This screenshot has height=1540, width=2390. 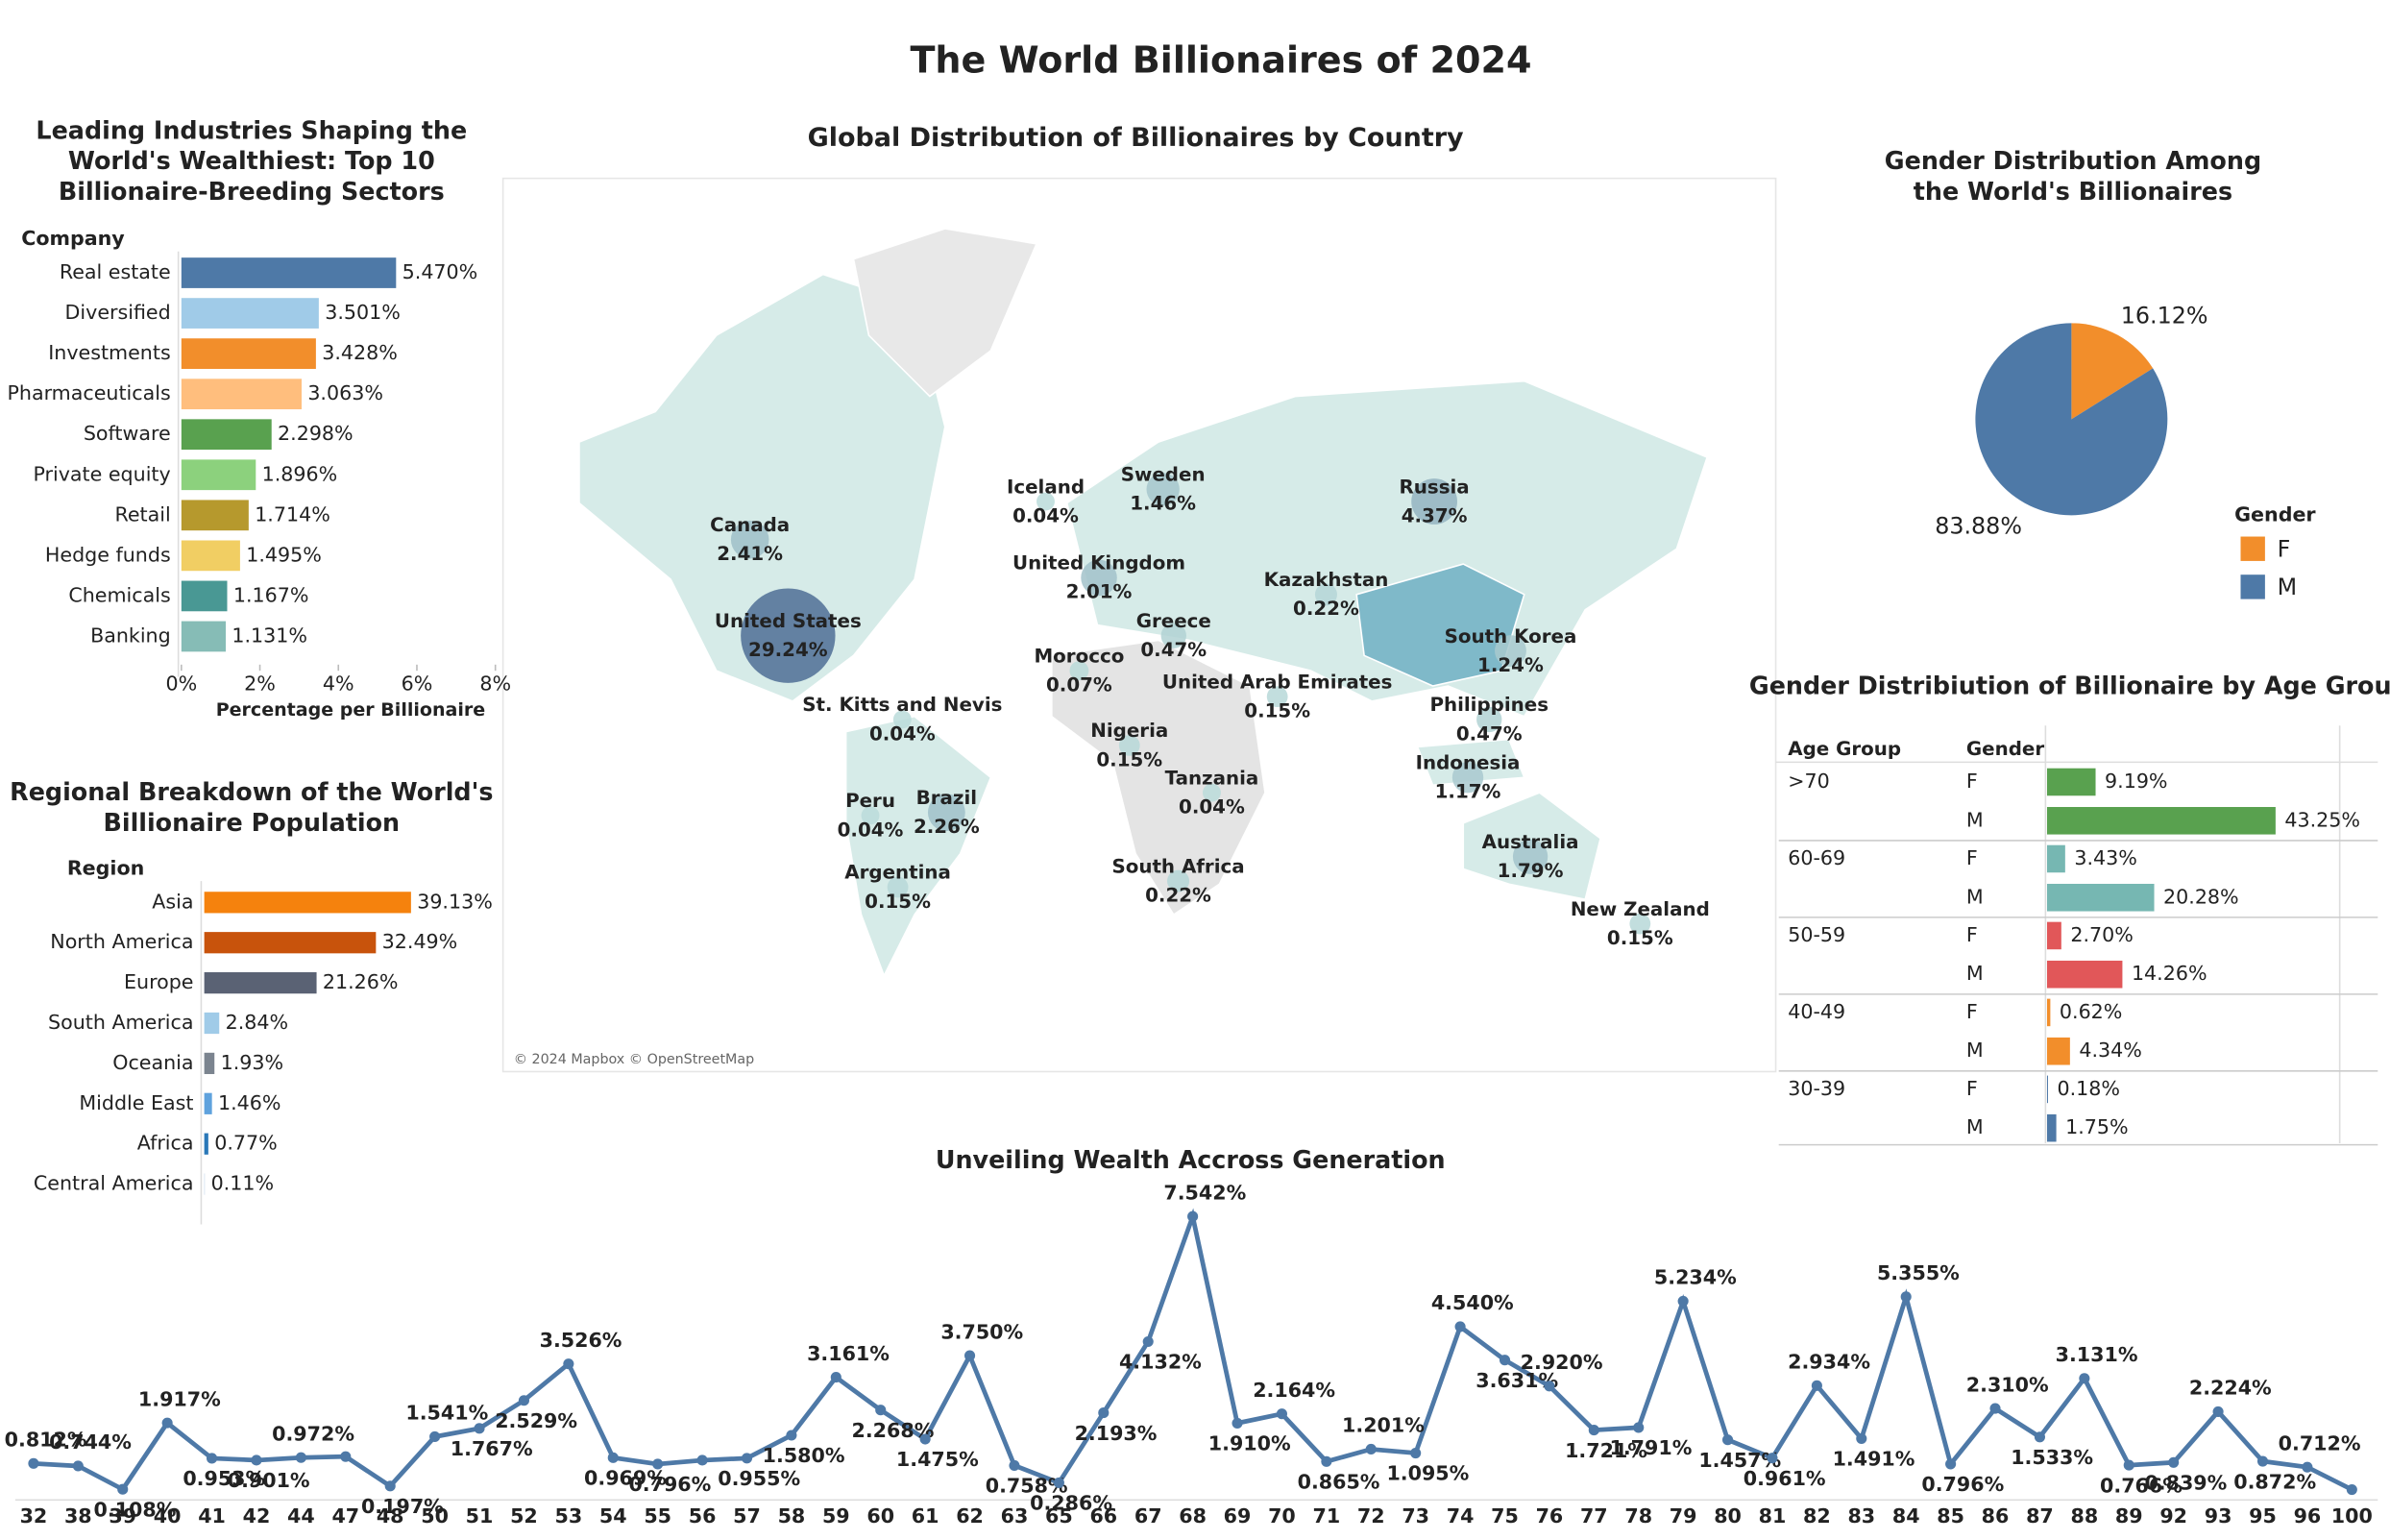 I want to click on pie-slice, so click(x=2112, y=372).